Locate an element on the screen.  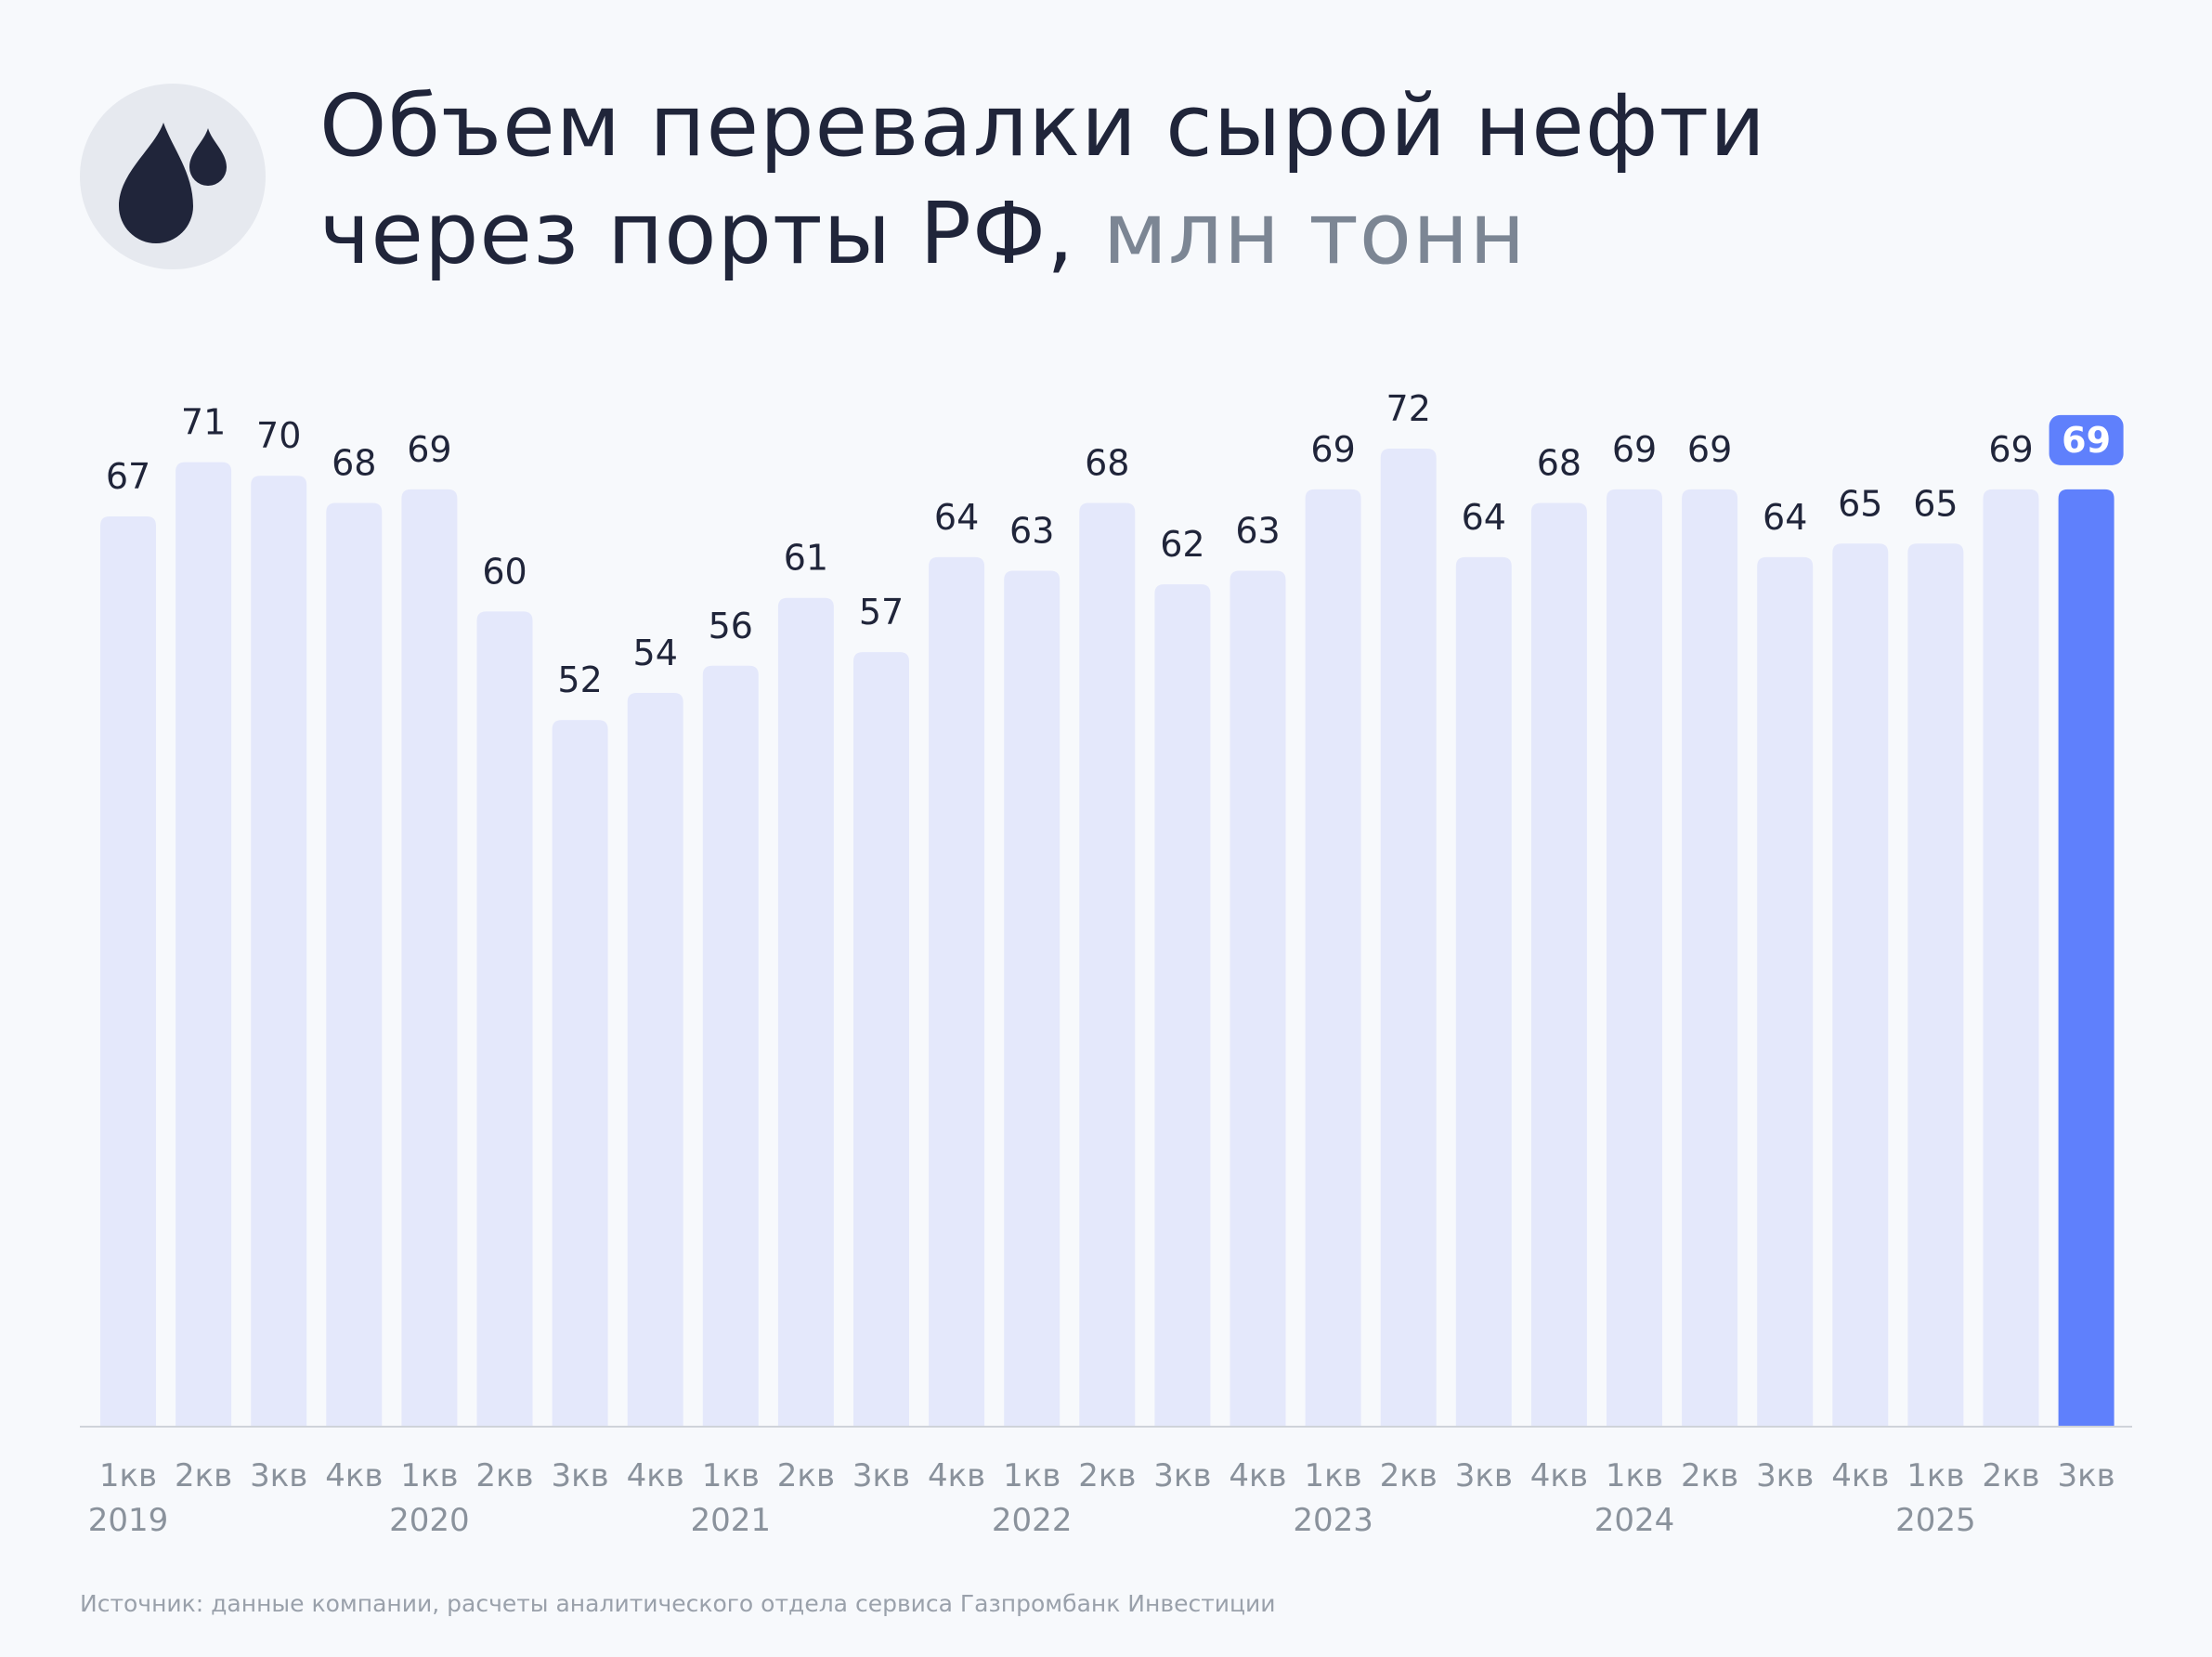
data-label: 56 is located at coordinates (731, 626).